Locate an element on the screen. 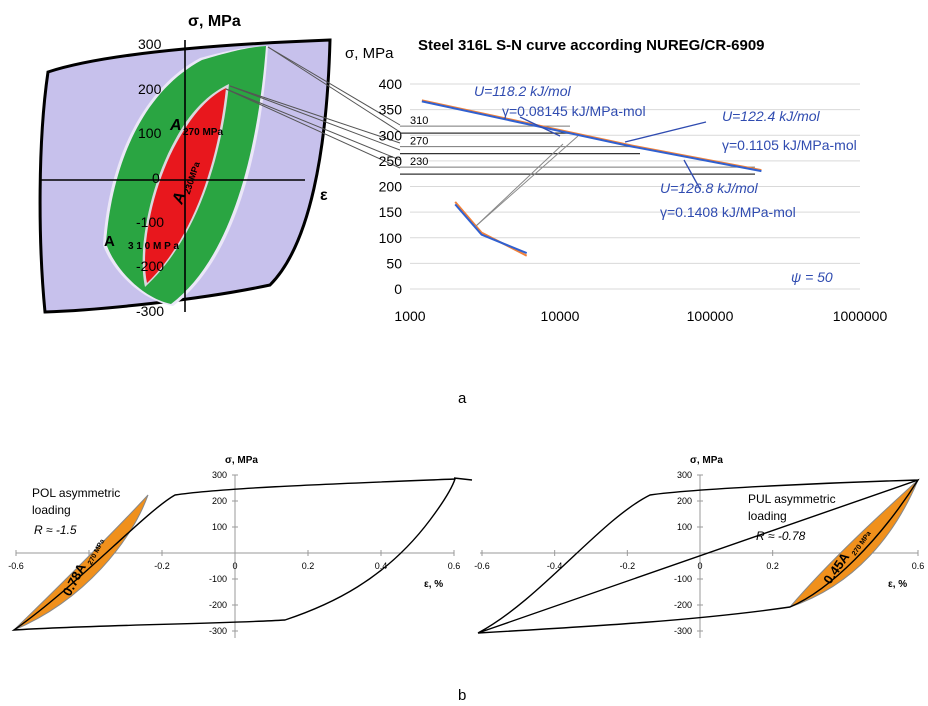 This screenshot has width=928, height=706. sn-x-tick: 1000 is located at coordinates (409, 316).